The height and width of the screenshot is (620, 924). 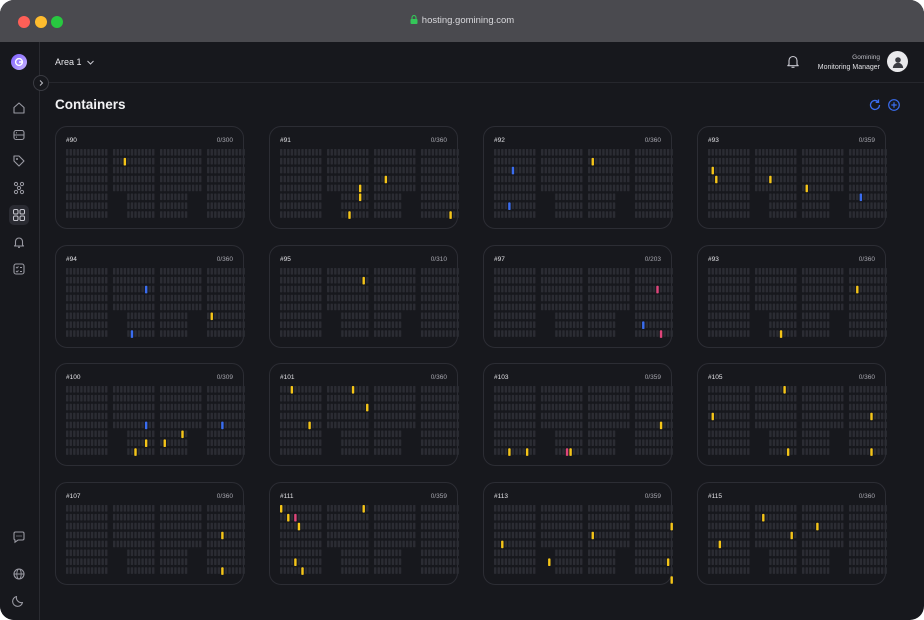 I want to click on bell-icon, so click(x=19, y=242).